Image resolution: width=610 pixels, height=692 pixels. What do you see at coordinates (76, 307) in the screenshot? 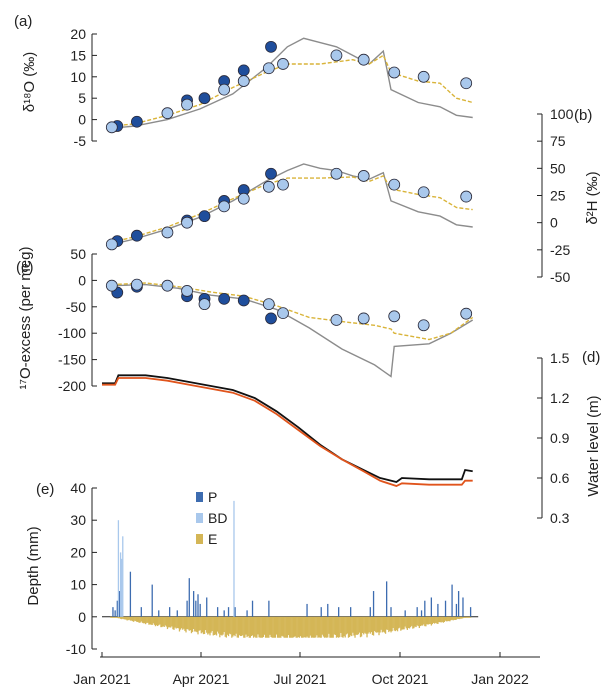
I see `y-tick-label-2-3: -50` at bounding box center [76, 307].